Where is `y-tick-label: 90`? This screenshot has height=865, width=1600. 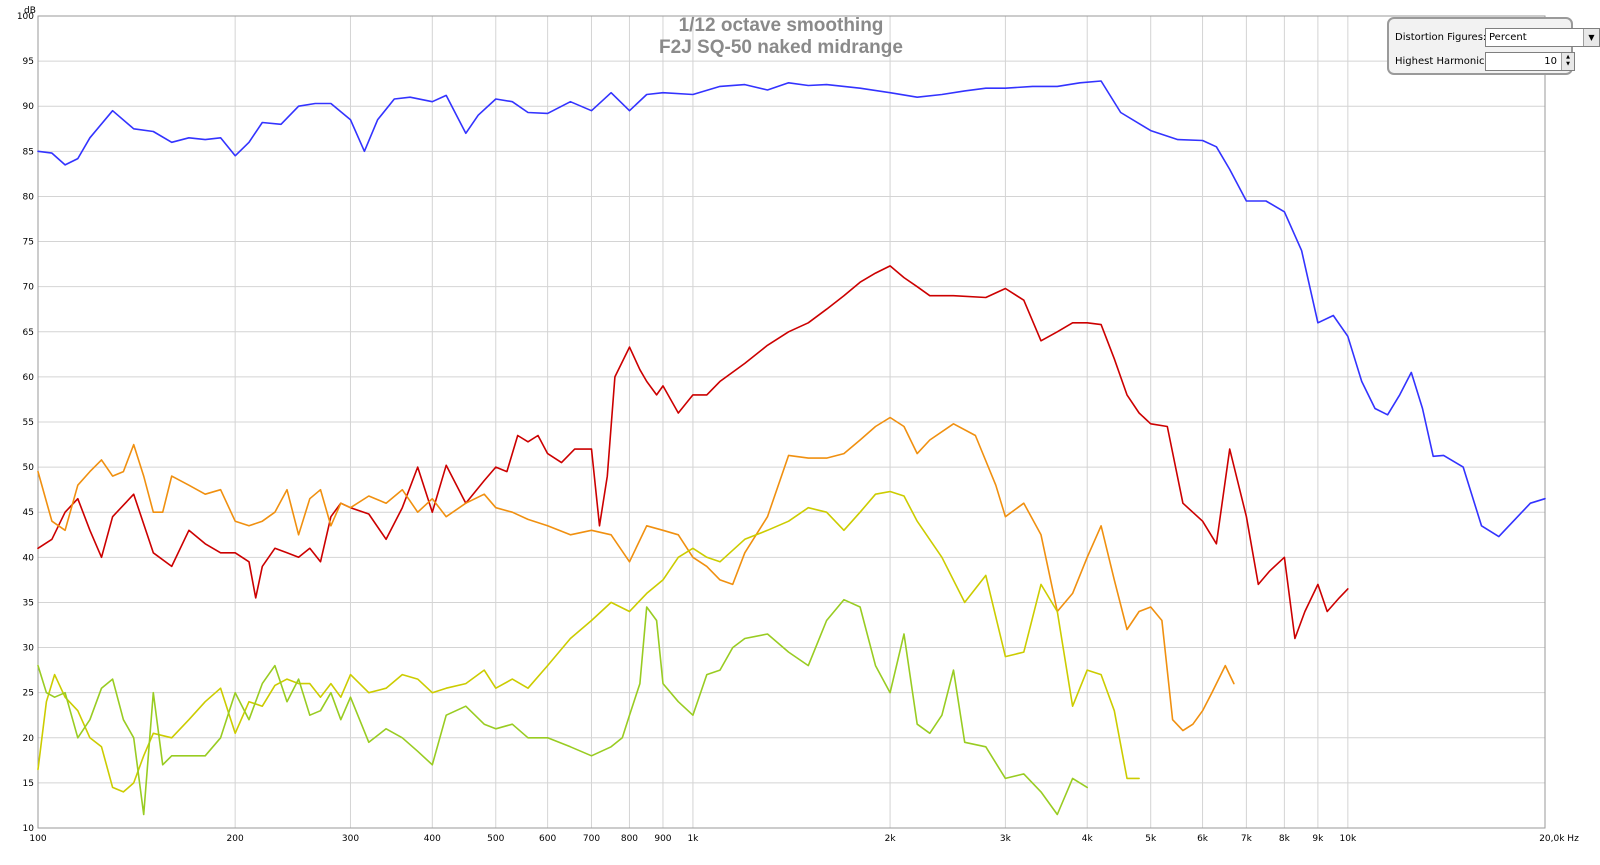
y-tick-label: 90 is located at coordinates (29, 107).